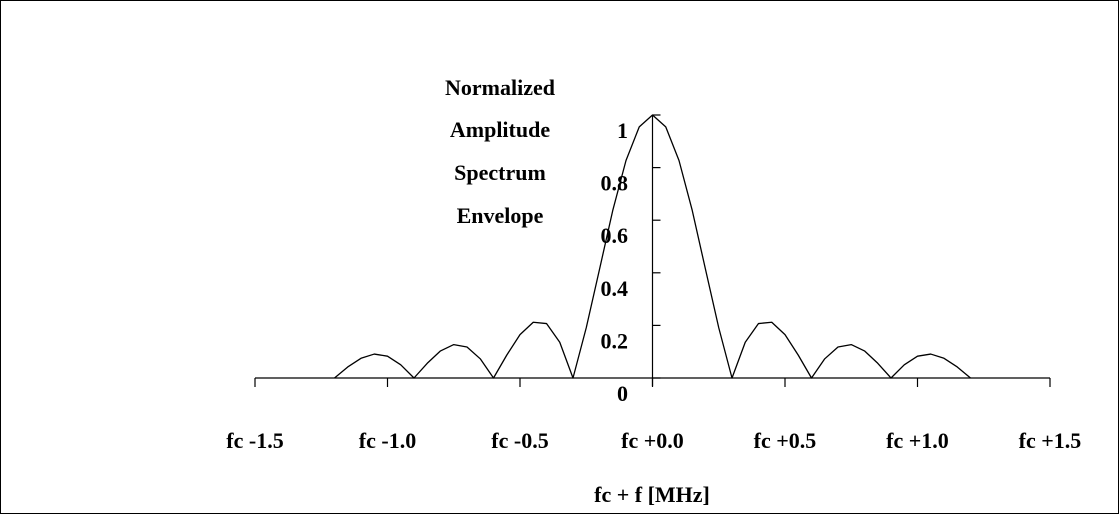 The height and width of the screenshot is (515, 1120). I want to click on x-tick-label: fc +0.0, so click(652, 440).